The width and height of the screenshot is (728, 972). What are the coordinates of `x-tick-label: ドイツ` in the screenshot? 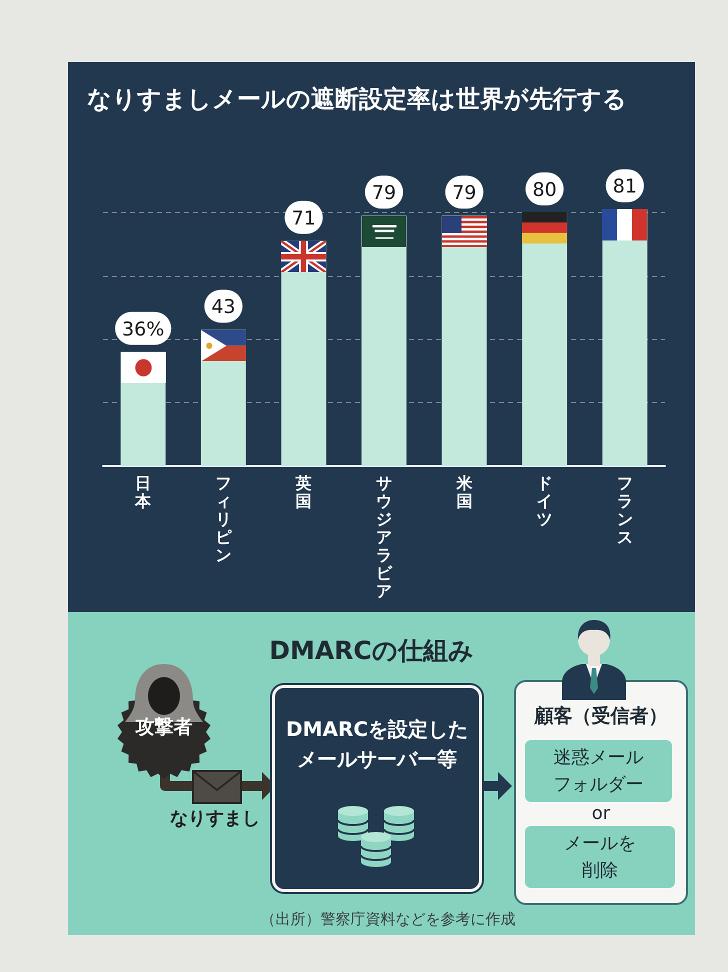 It's located at (544, 501).